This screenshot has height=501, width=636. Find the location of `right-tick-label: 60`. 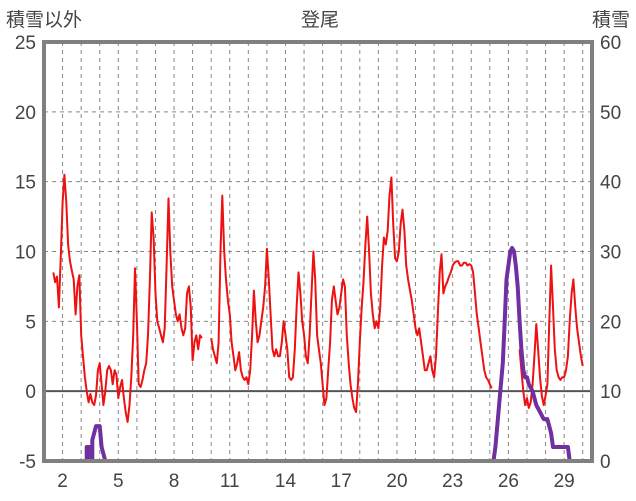

right-tick-label: 60 is located at coordinates (610, 43).